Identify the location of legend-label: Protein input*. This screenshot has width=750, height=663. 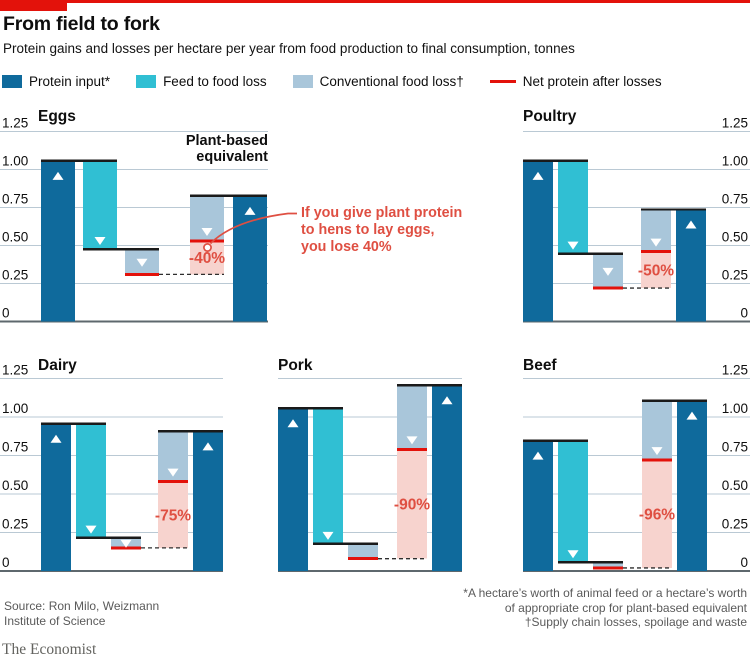
(70, 81).